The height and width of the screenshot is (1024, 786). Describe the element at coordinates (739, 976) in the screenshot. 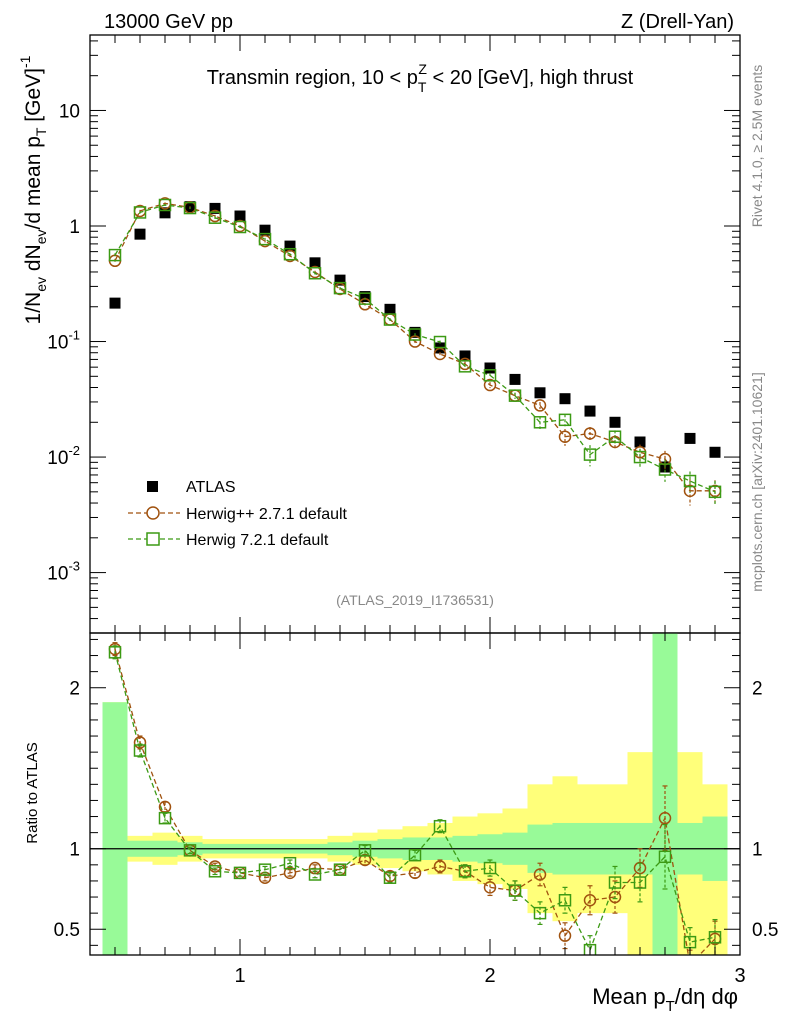

I see `x-tick-label: 3` at that location.